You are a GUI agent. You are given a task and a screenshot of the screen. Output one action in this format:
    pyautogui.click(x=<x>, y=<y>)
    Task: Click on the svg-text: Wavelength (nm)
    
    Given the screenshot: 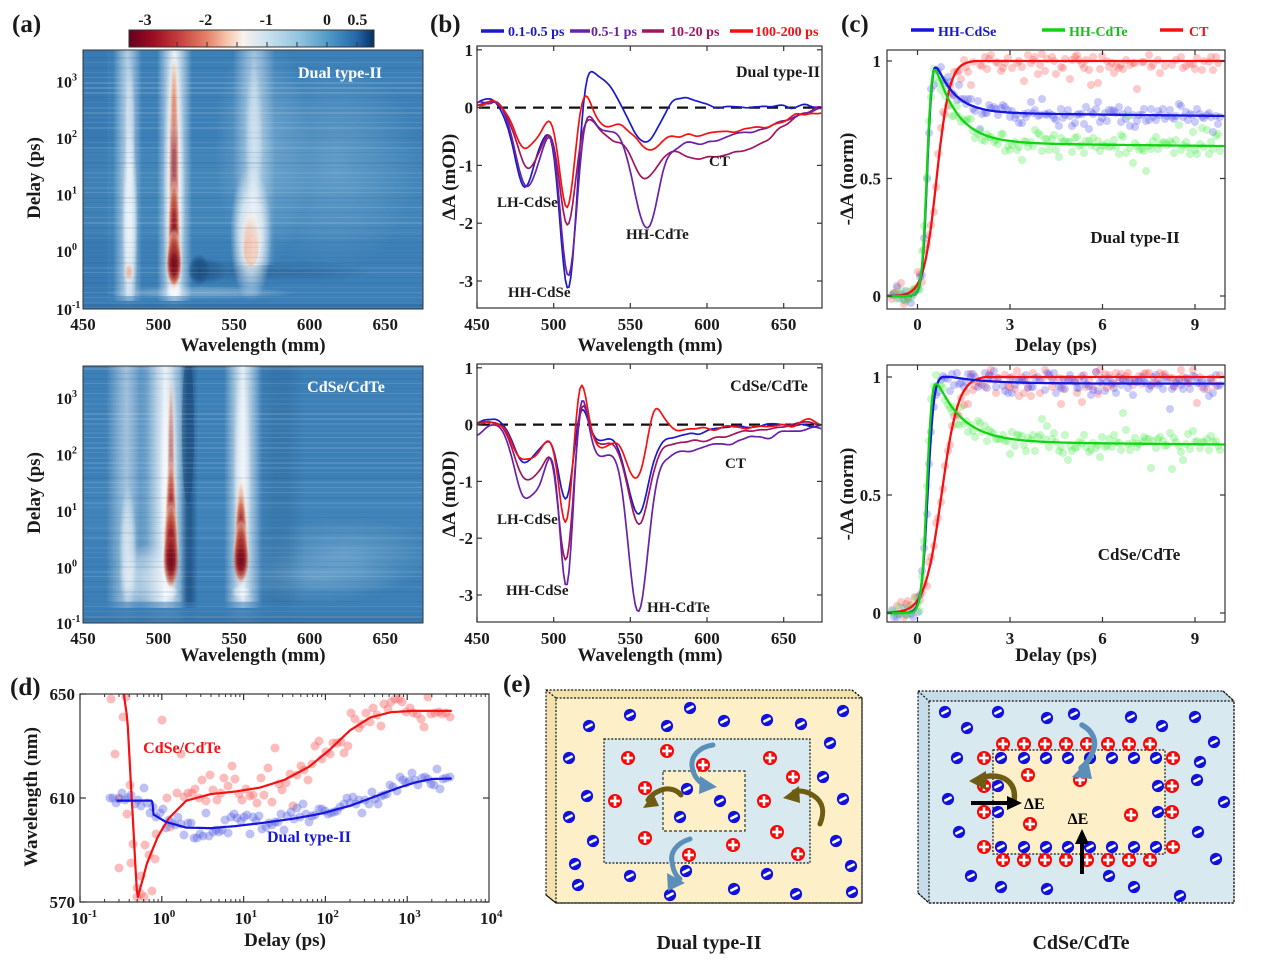 What is the action you would take?
    pyautogui.click(x=31, y=797)
    